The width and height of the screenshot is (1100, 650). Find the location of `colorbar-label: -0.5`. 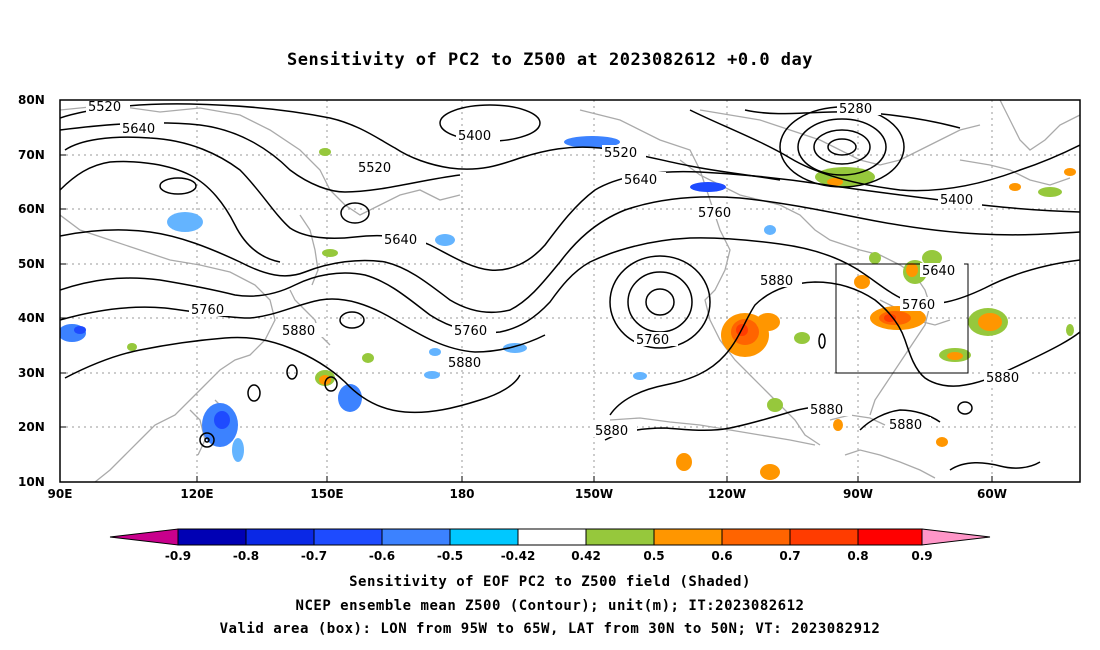

colorbar-label: -0.5 is located at coordinates (450, 556).